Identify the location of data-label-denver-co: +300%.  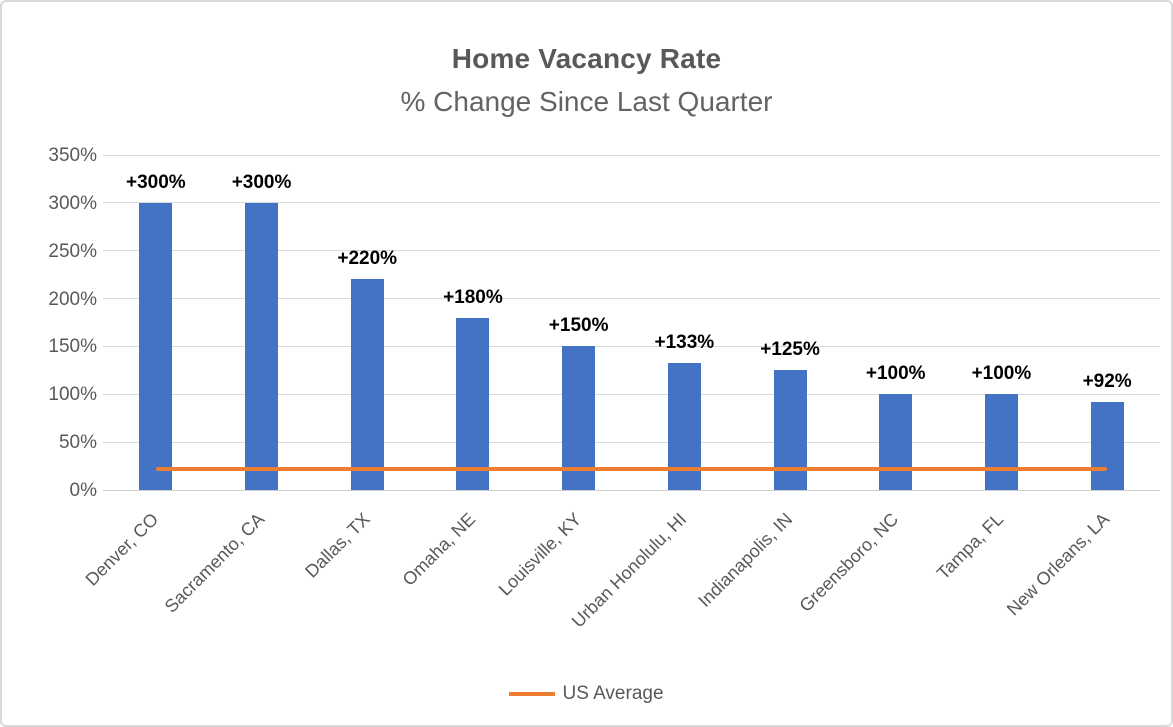
(155, 182).